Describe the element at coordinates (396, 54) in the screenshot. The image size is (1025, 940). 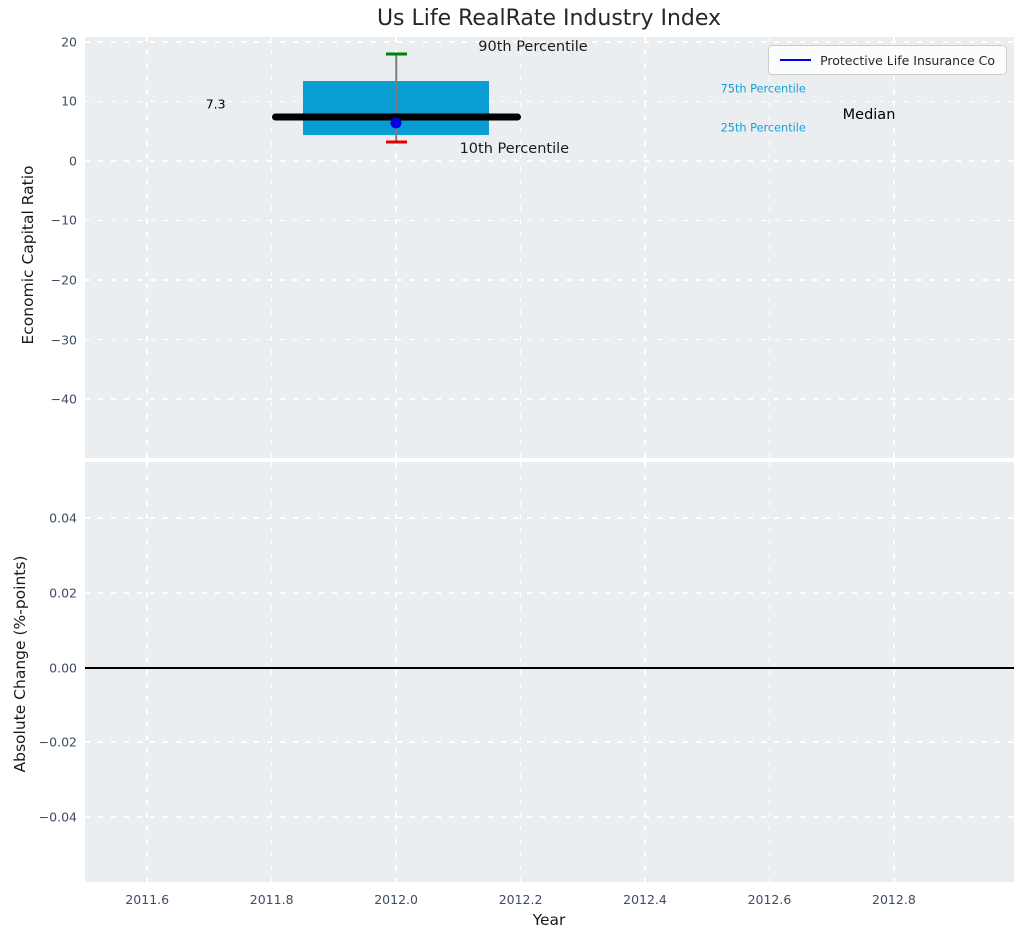
I see `p90-whisker-cap` at that location.